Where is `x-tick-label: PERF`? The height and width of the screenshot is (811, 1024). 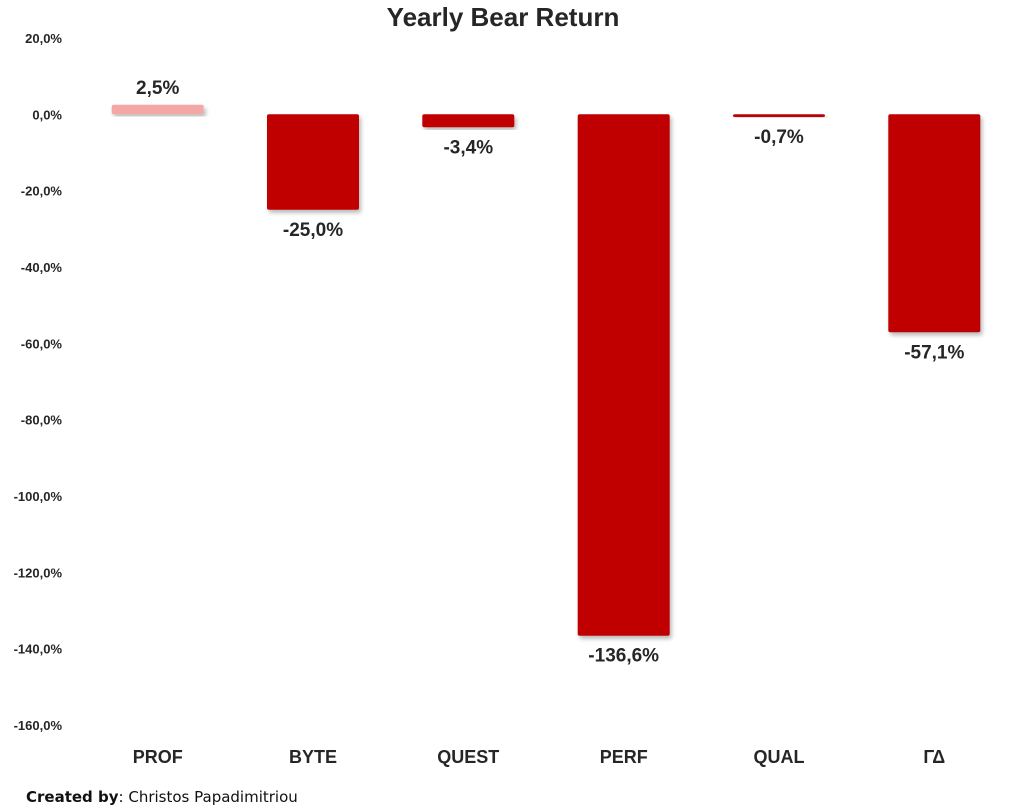 x-tick-label: PERF is located at coordinates (624, 757).